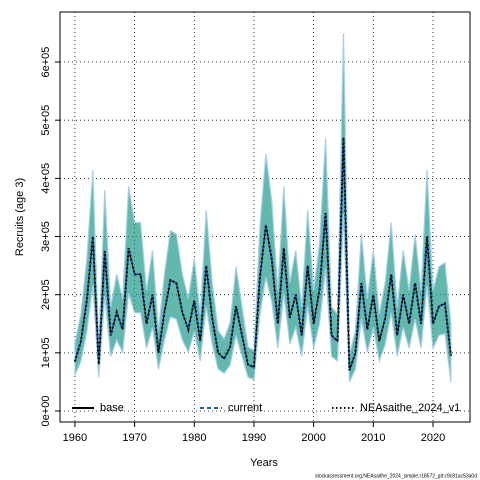  What do you see at coordinates (46, 178) in the screenshot?
I see `y-tick-label: 4e+05` at bounding box center [46, 178].